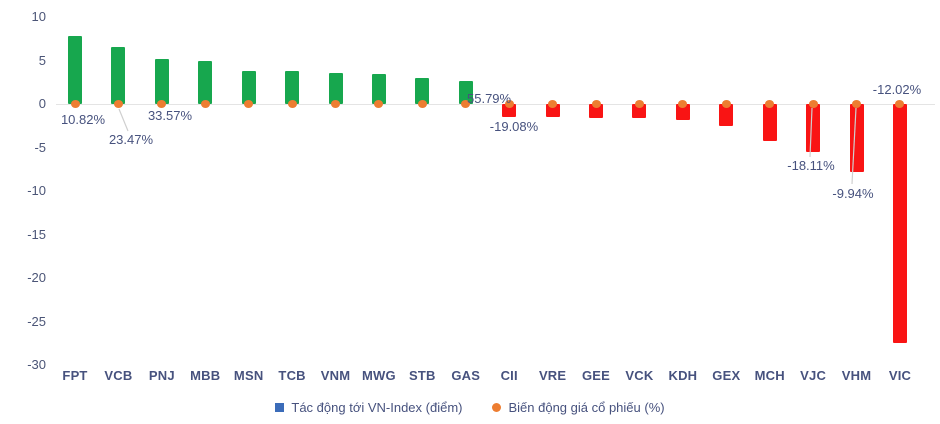 This screenshot has width=940, height=424. I want to click on price-change-dot-GAS, so click(466, 104).